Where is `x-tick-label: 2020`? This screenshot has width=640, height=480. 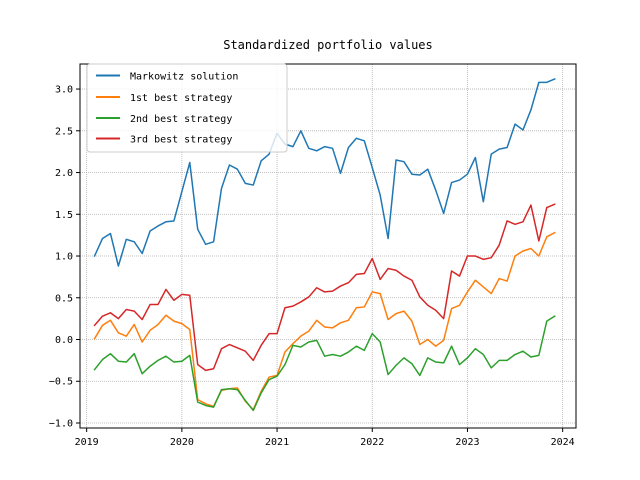 x-tick-label: 2020 is located at coordinates (182, 442).